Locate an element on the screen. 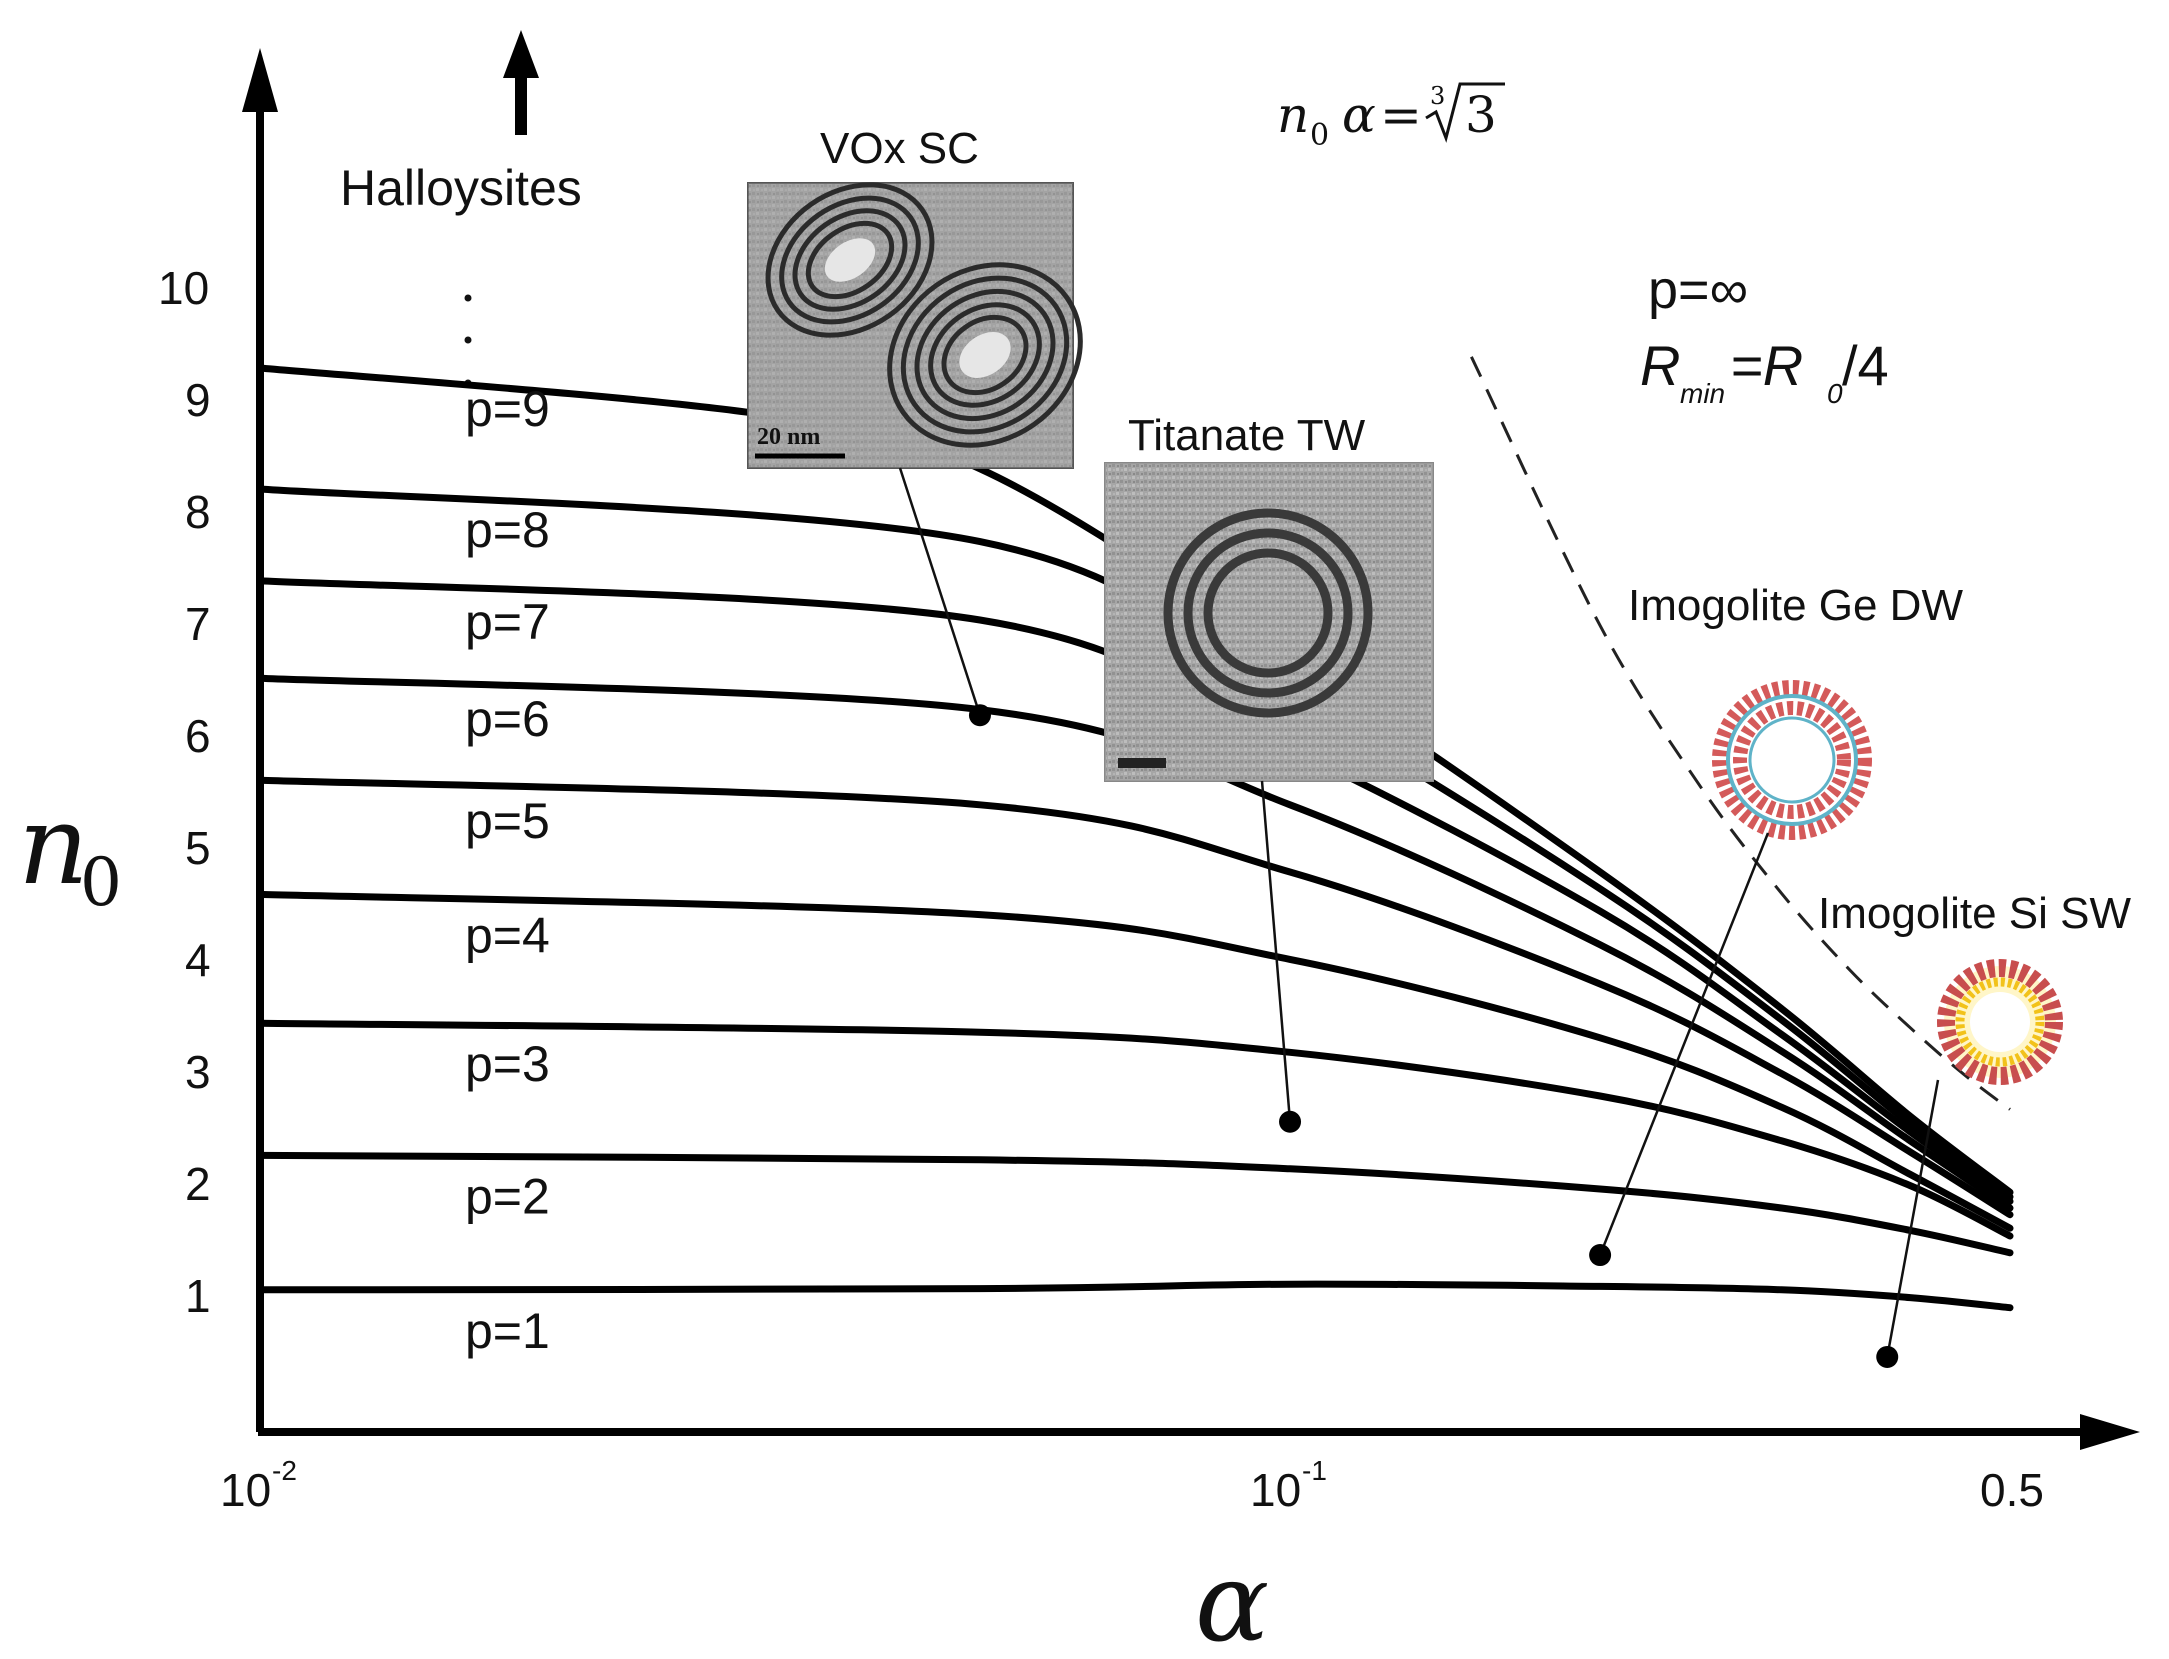 The image size is (2169, 1659). x-tick-label-0: 10 -2 is located at coordinates (258, 1485).